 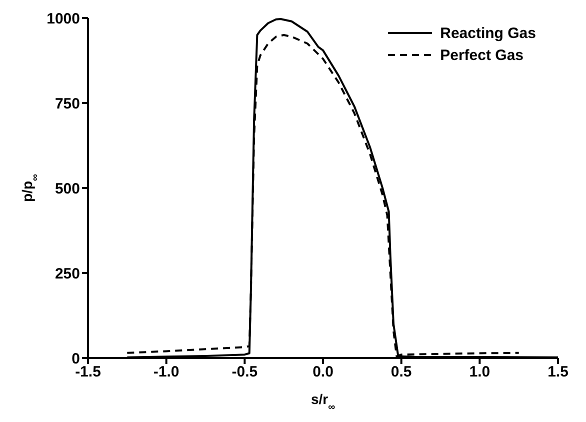 I want to click on x-axis-title: s/r$_{∞}$, so click(x=323, y=401).